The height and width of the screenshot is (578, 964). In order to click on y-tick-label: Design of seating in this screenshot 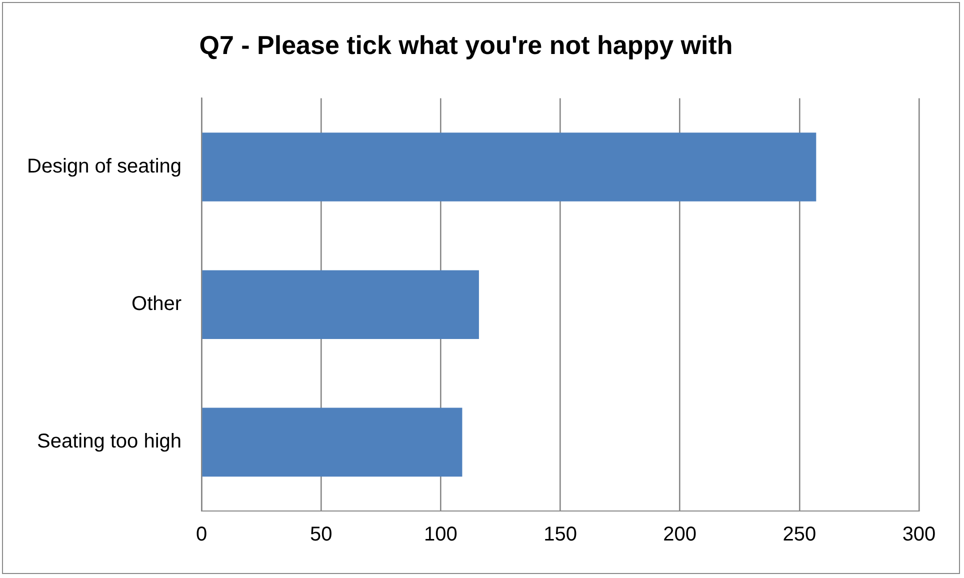, I will do `click(104, 167)`.